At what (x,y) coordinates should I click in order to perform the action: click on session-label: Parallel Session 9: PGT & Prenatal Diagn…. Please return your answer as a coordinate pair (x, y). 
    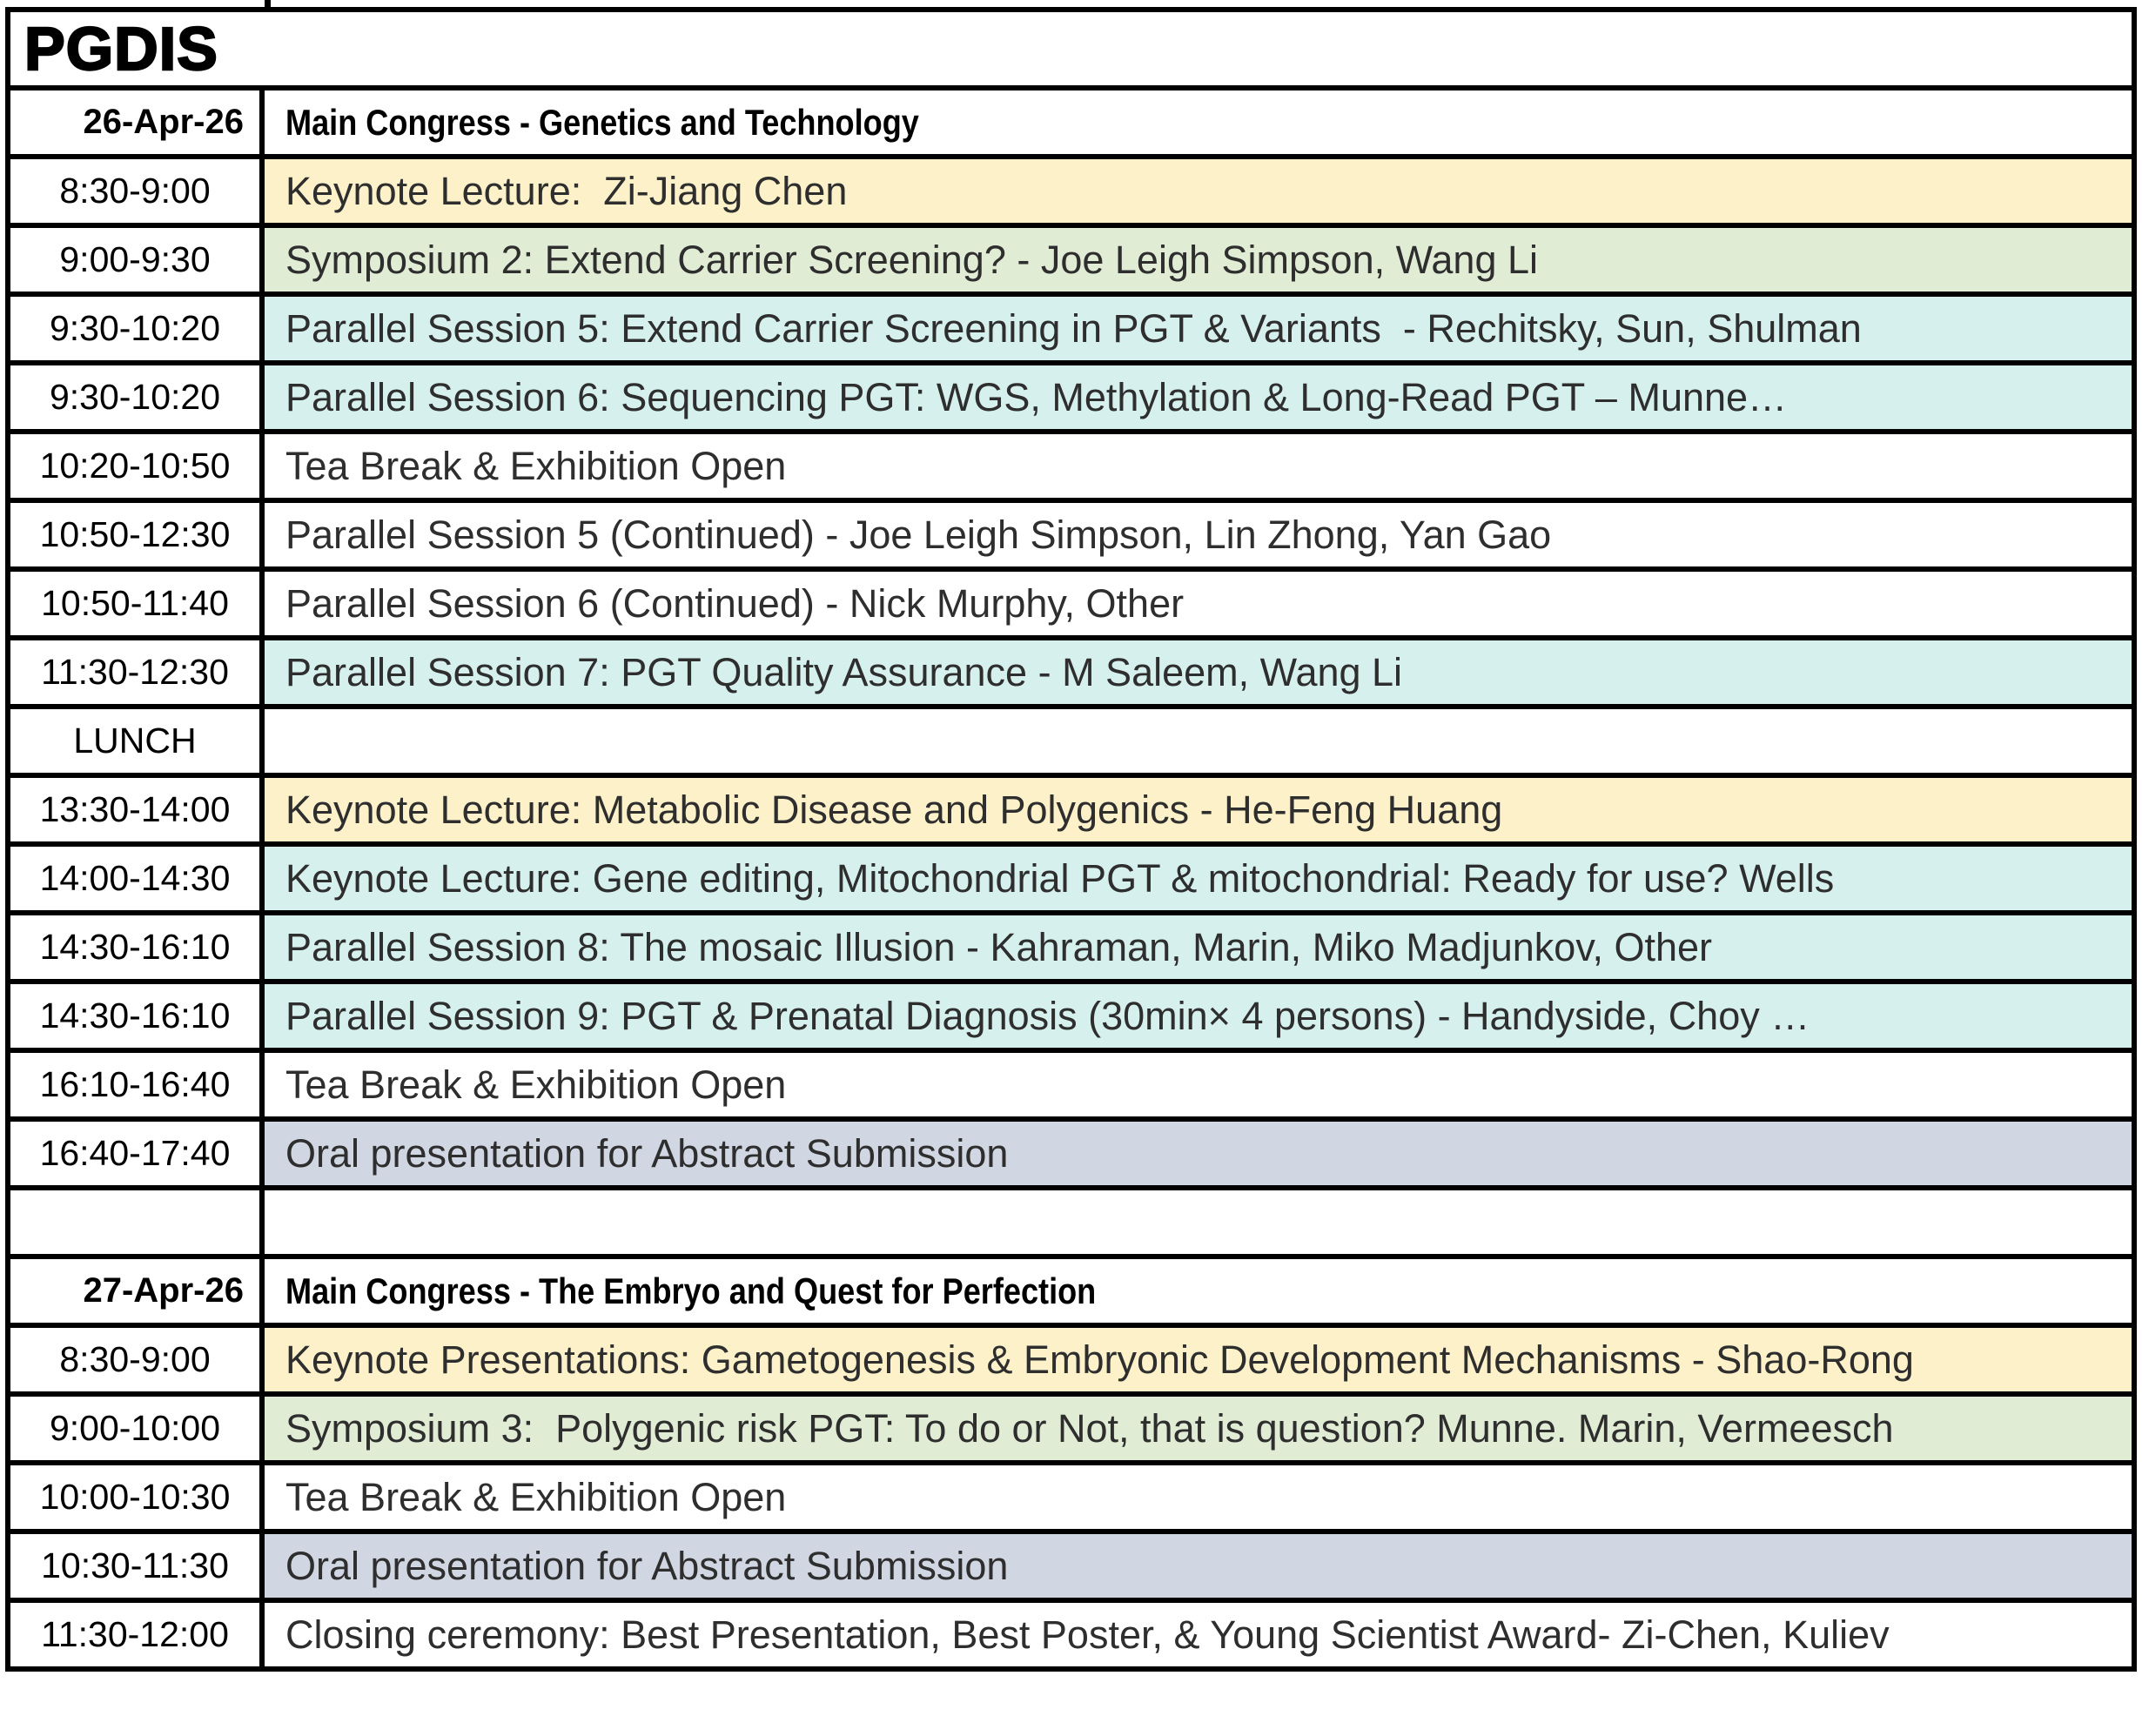
    Looking at the image, I should click on (1047, 1016).